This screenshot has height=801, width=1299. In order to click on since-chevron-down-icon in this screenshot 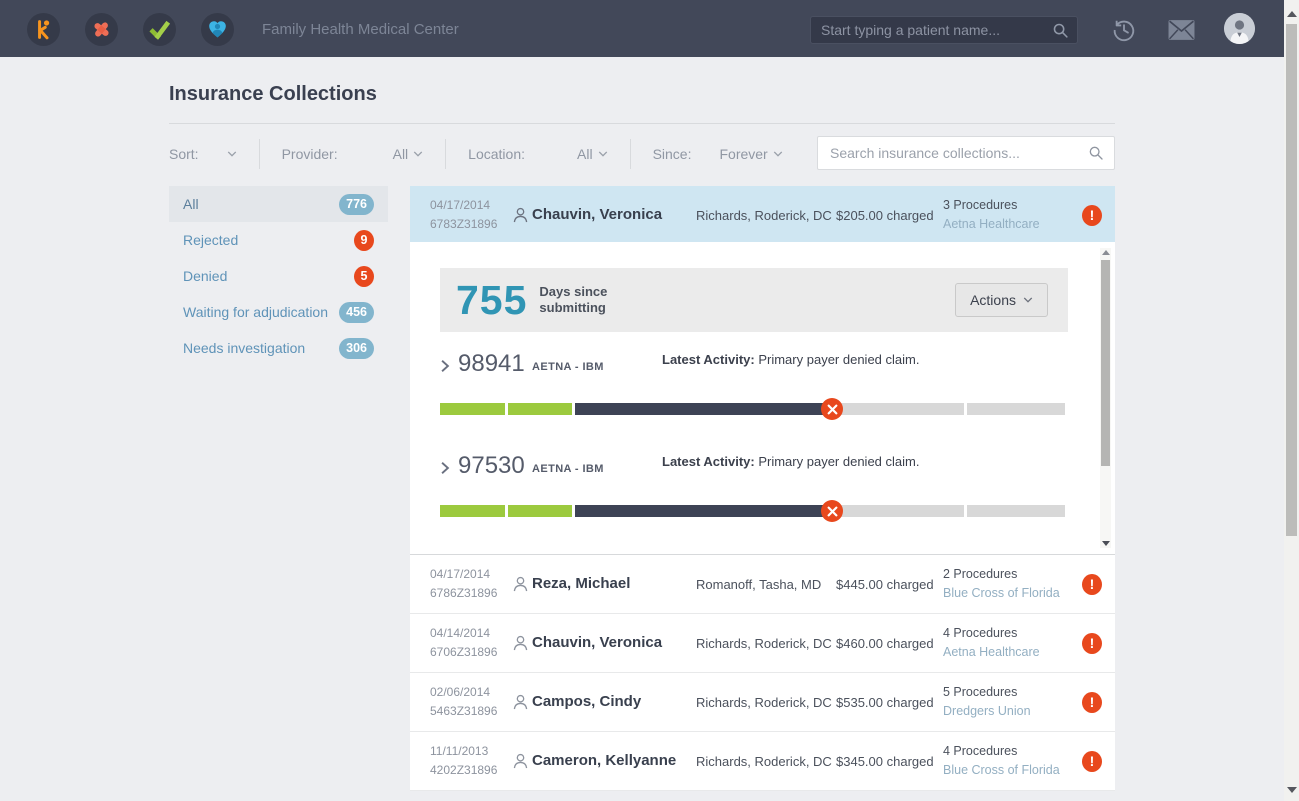, I will do `click(778, 154)`.